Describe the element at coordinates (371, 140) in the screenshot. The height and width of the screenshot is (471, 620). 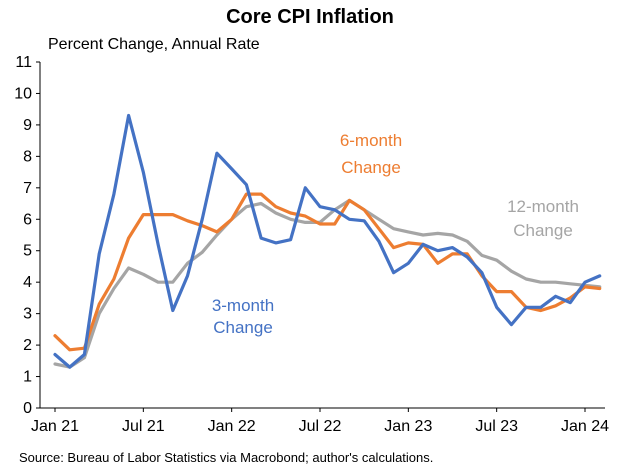
I see `series-label-6-month: 6-month` at that location.